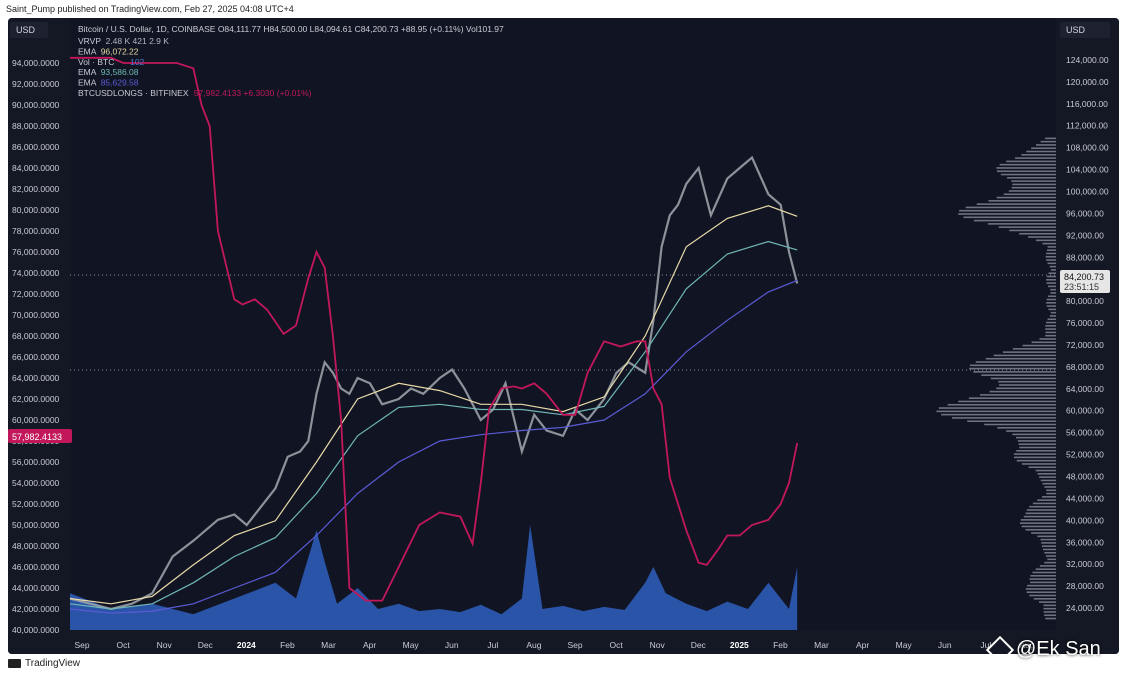 The image size is (1125, 676). What do you see at coordinates (36, 294) in the screenshot?
I see `left-tick-label: 72,000.0000` at bounding box center [36, 294].